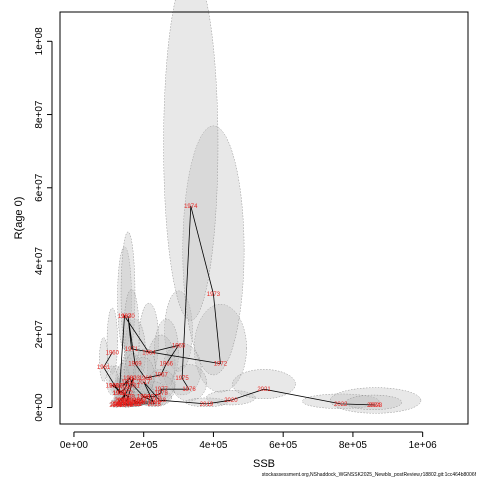  I want to click on year-label-2007: 2007, so click(123, 402).